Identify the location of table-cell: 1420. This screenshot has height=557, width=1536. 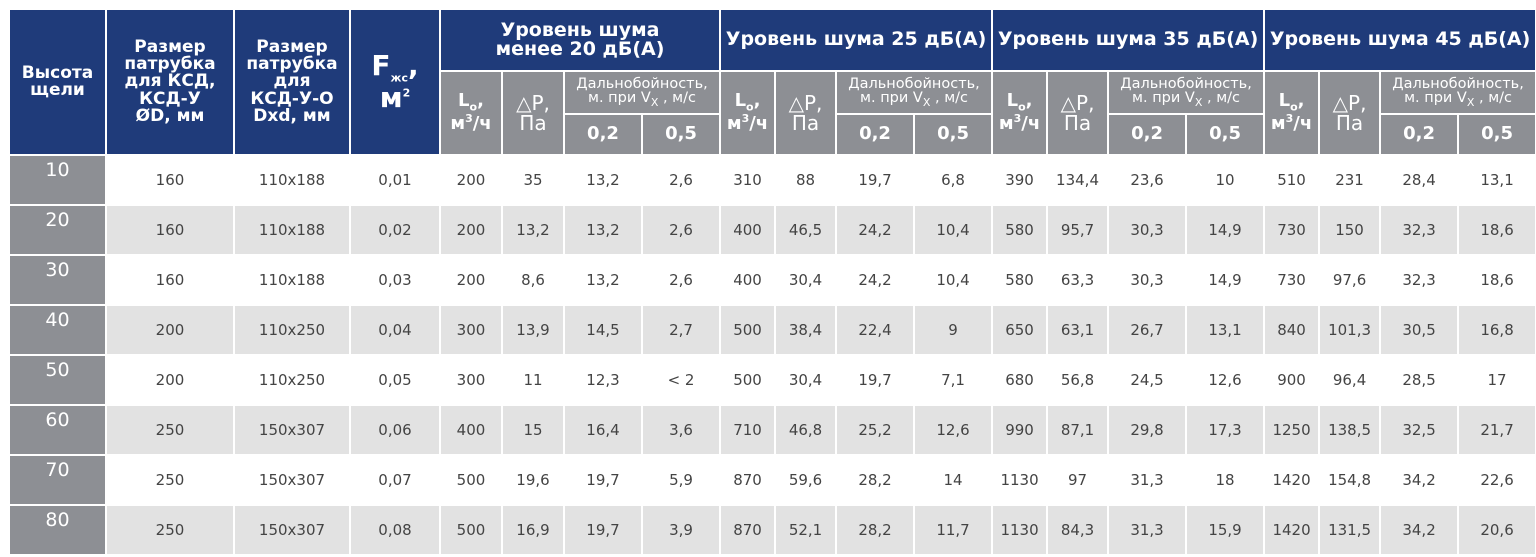
(1292, 480).